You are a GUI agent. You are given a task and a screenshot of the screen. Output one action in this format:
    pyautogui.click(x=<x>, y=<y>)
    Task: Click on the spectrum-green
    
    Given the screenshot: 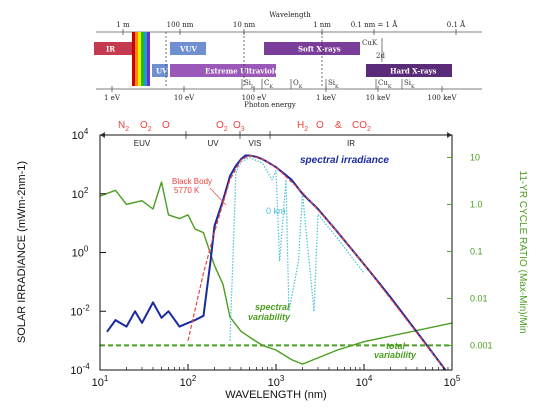 What is the action you would take?
    pyautogui.click(x=142, y=59)
    